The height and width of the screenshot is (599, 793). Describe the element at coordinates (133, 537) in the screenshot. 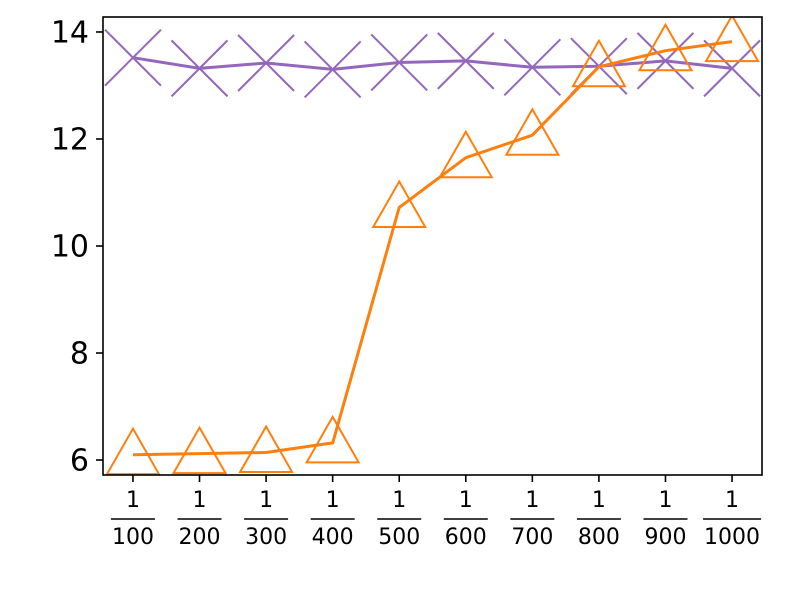

I see `x-tick-denominator: 100` at that location.